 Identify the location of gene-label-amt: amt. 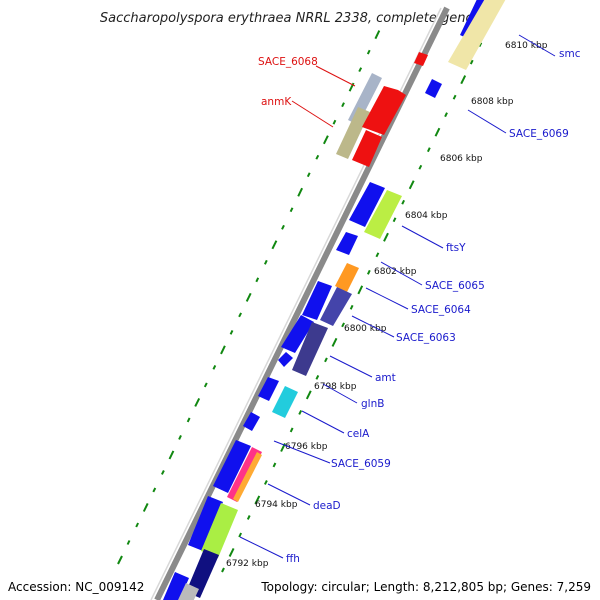
(385, 378).